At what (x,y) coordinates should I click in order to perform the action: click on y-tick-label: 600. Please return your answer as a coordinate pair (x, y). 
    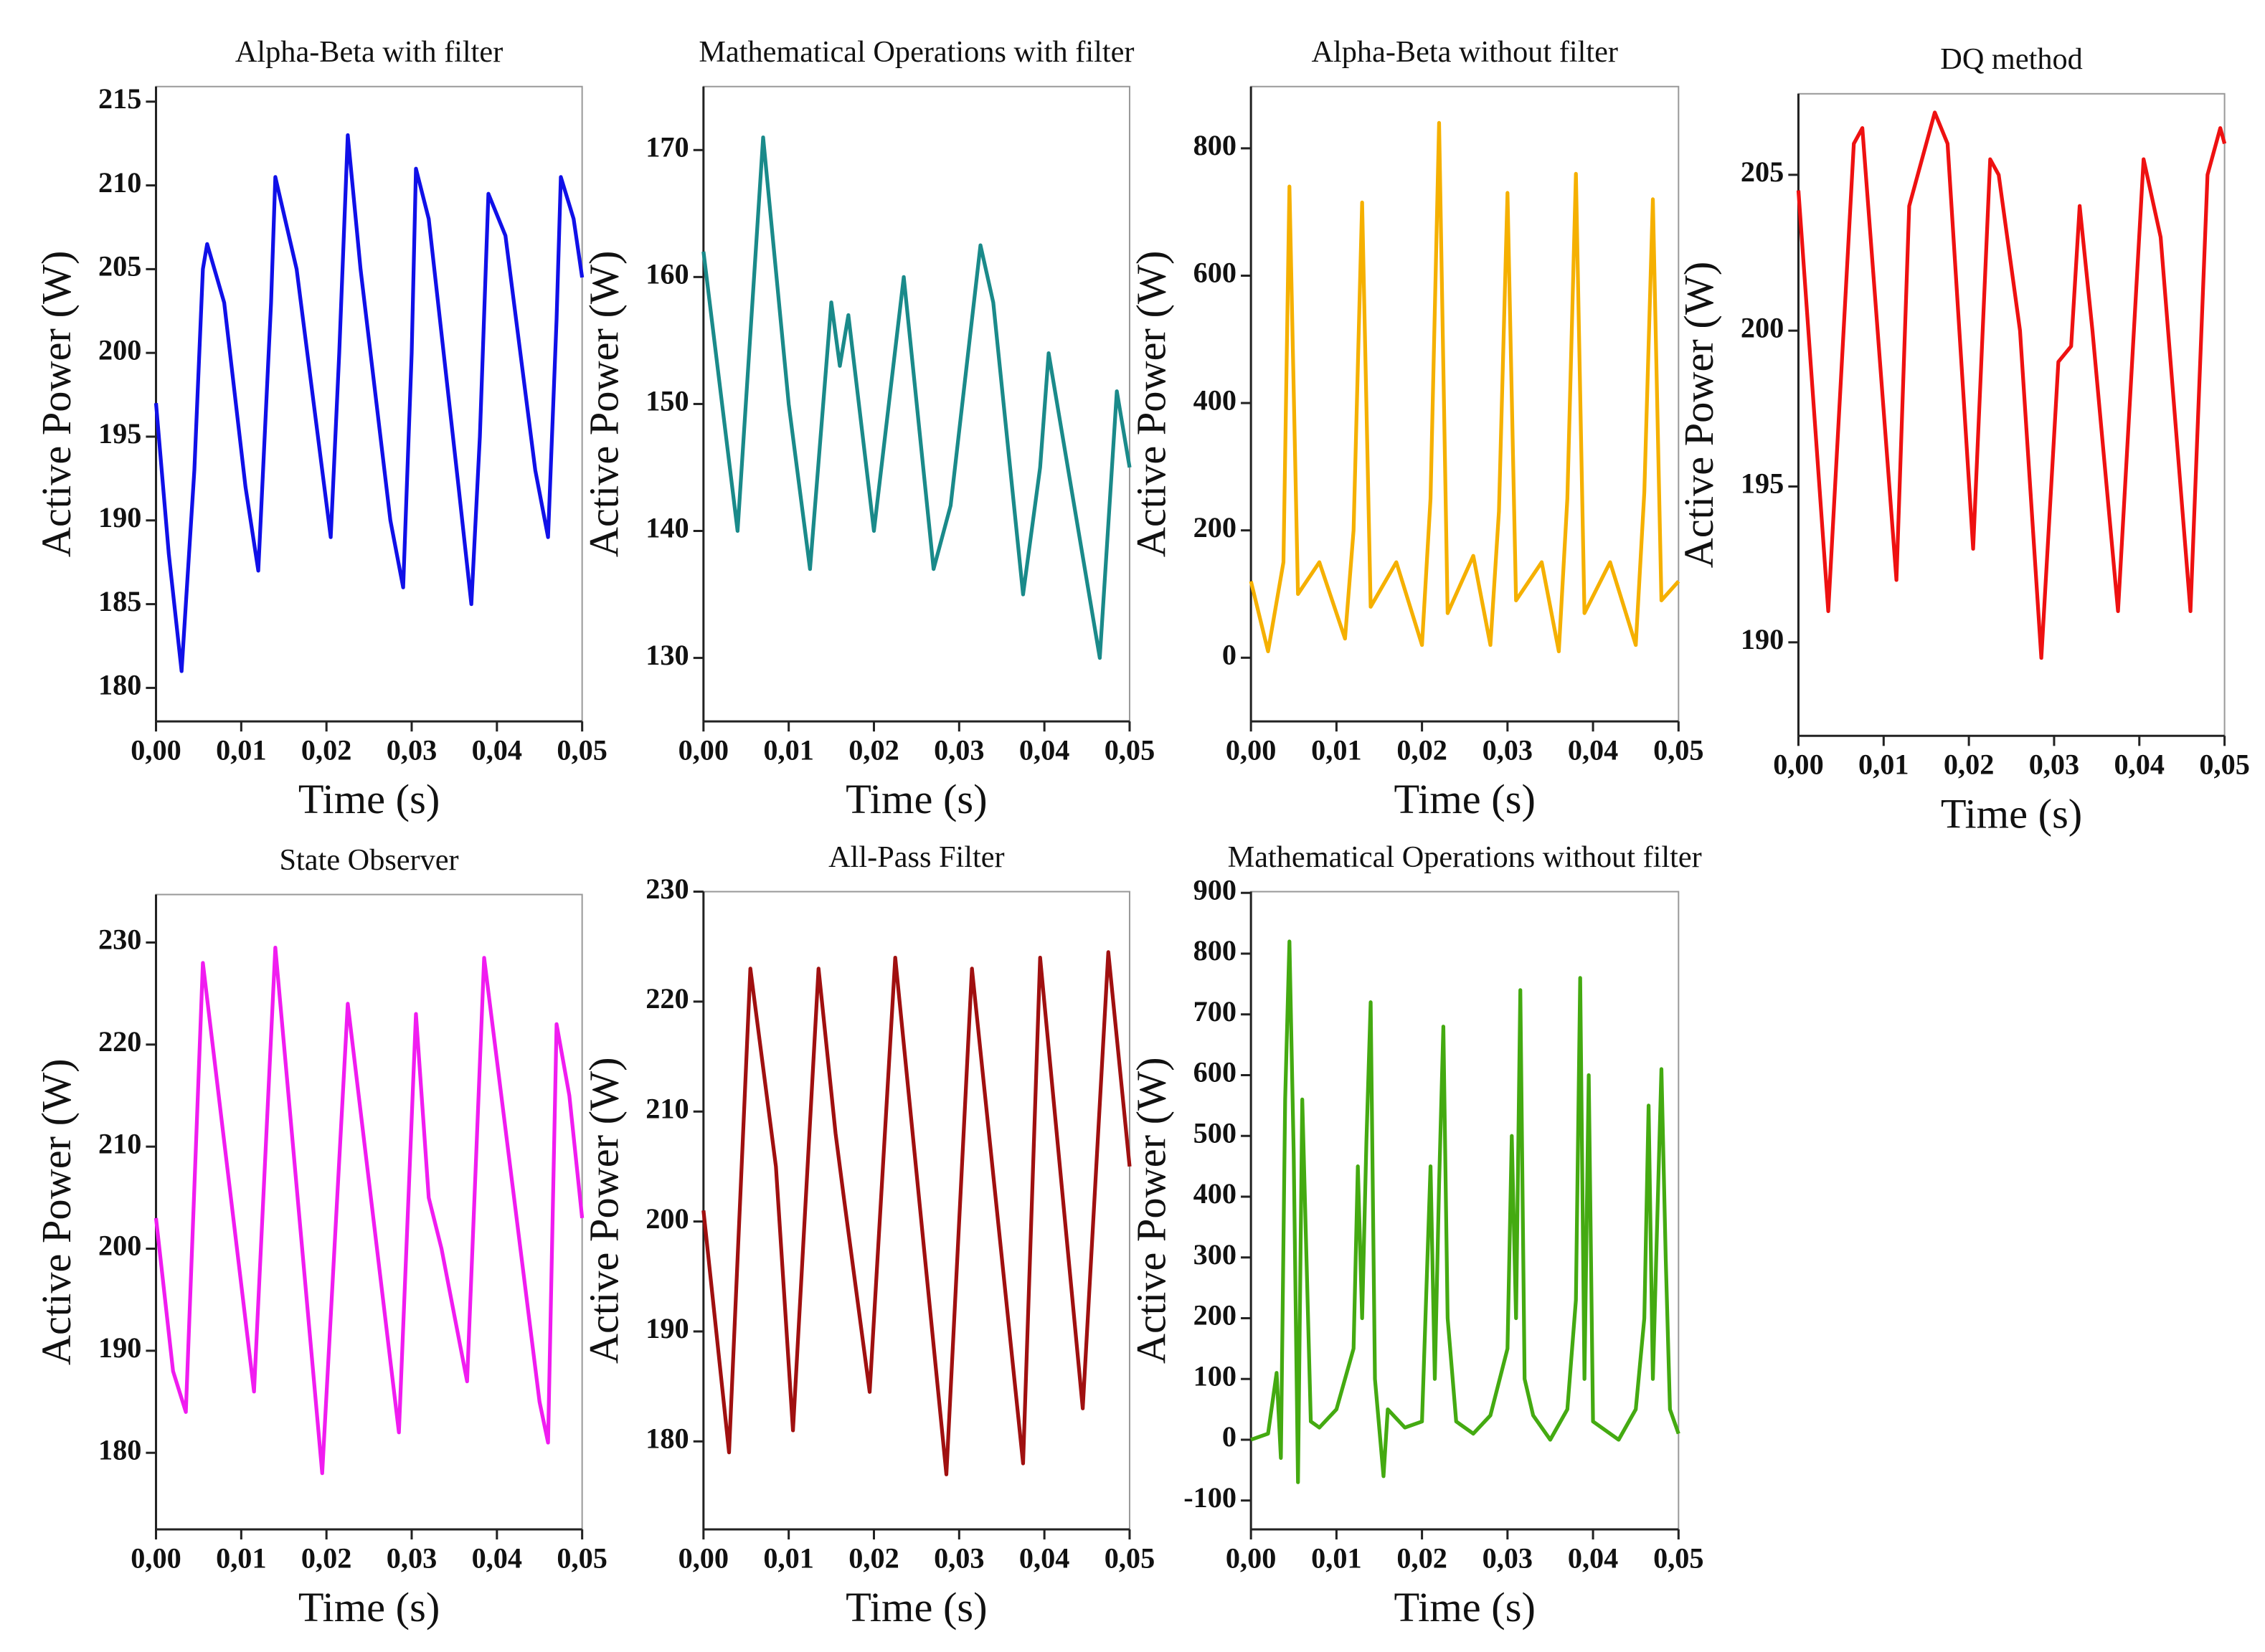
    Looking at the image, I should click on (1215, 273).